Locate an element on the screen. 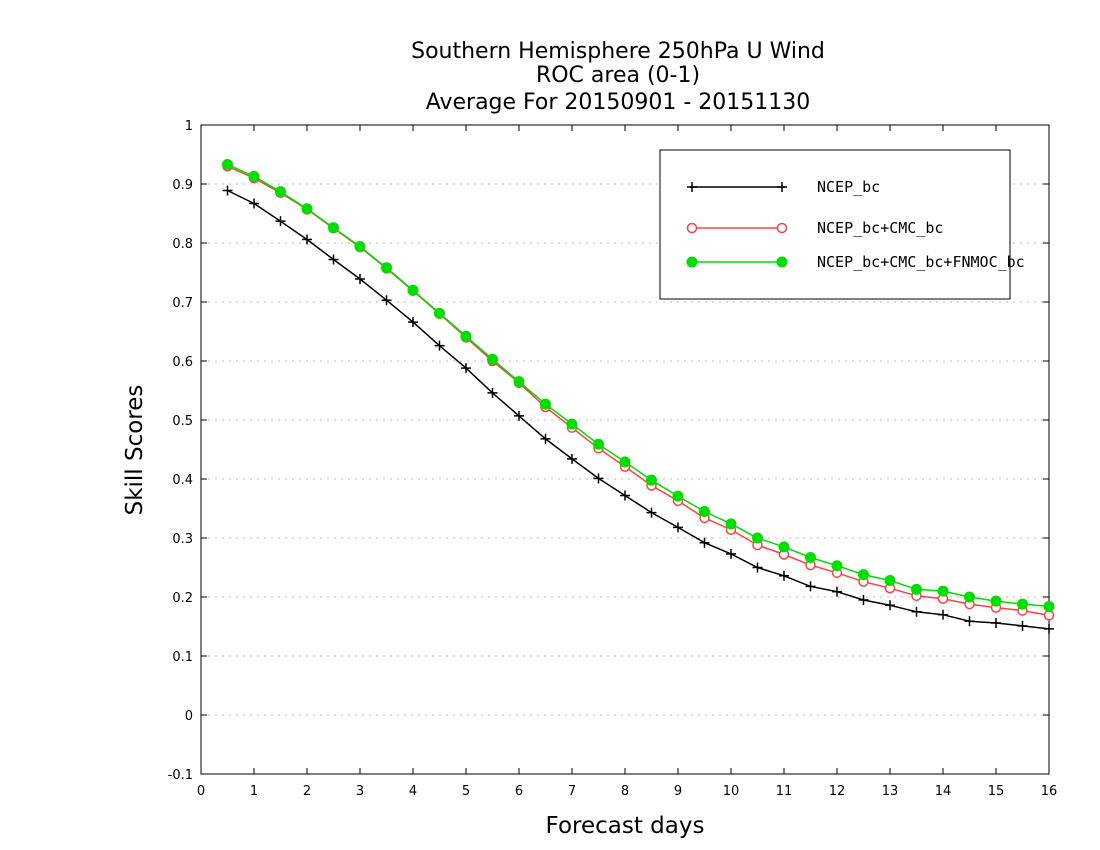 This screenshot has width=1100, height=850. x-tick-label: 4 is located at coordinates (413, 791).